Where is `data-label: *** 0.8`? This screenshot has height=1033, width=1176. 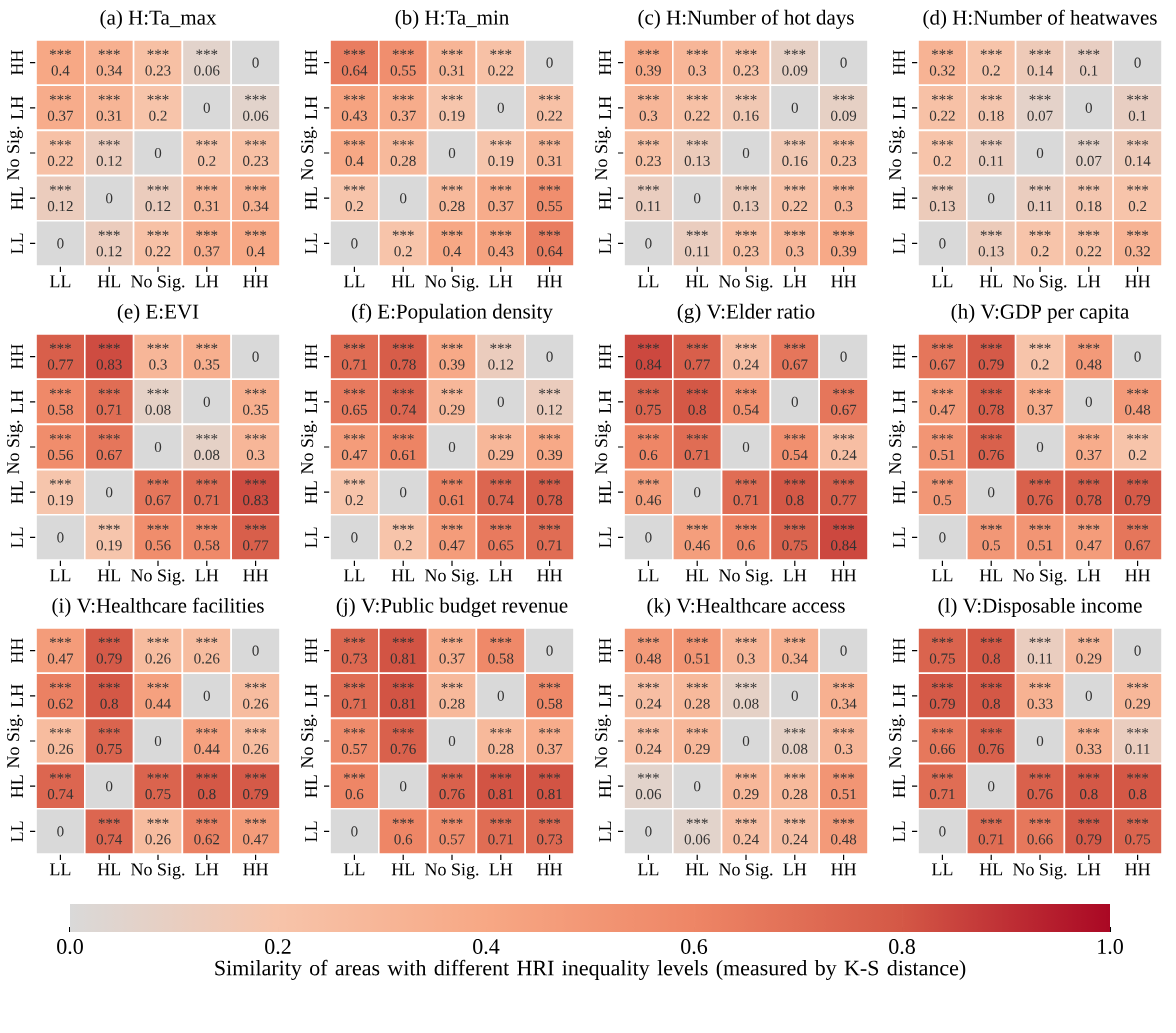 data-label: *** 0.8 is located at coordinates (991, 695).